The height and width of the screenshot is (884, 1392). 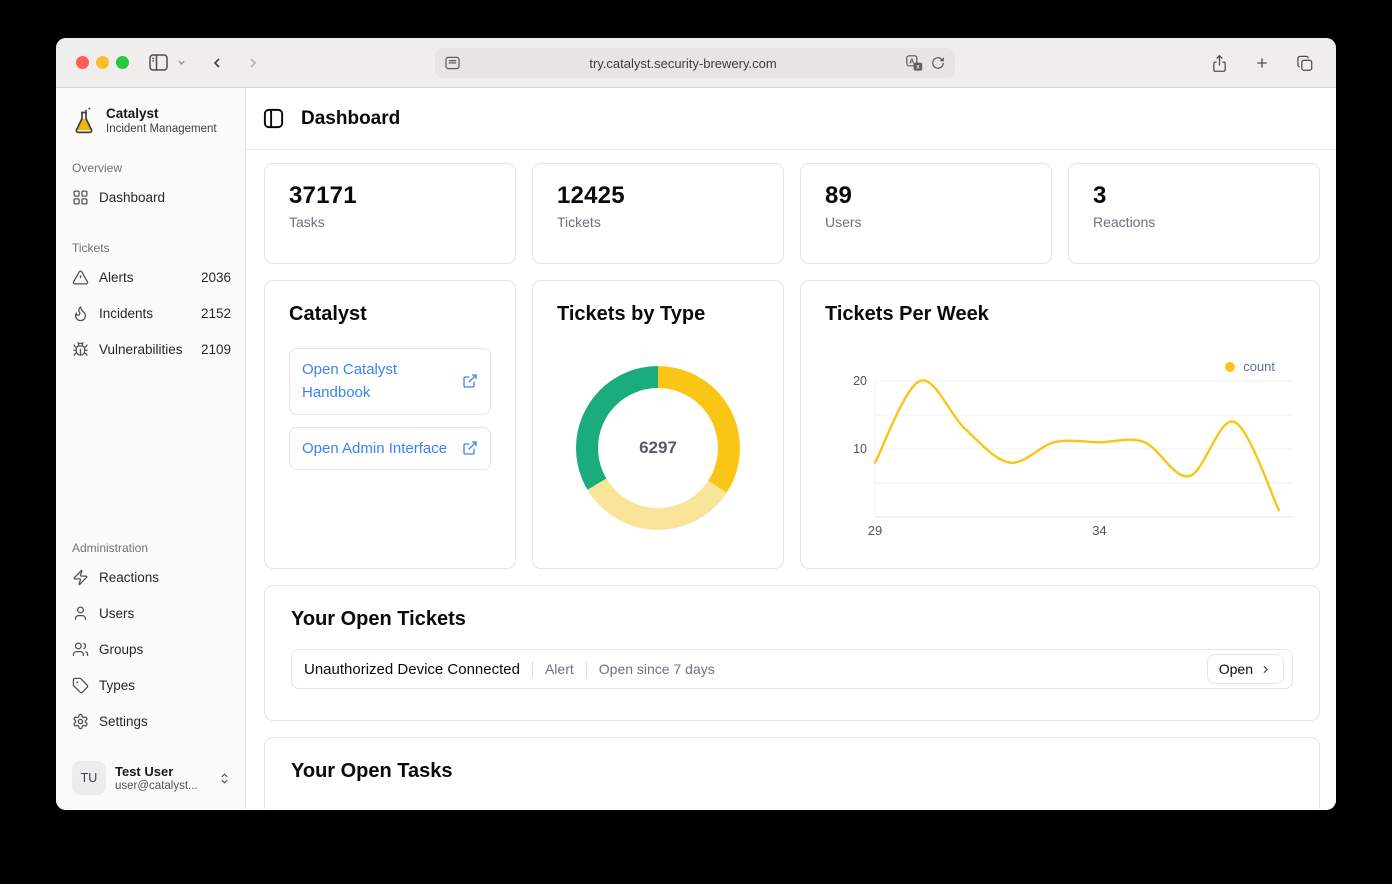 What do you see at coordinates (121, 649) in the screenshot?
I see `sidebar-item-label: Groups` at bounding box center [121, 649].